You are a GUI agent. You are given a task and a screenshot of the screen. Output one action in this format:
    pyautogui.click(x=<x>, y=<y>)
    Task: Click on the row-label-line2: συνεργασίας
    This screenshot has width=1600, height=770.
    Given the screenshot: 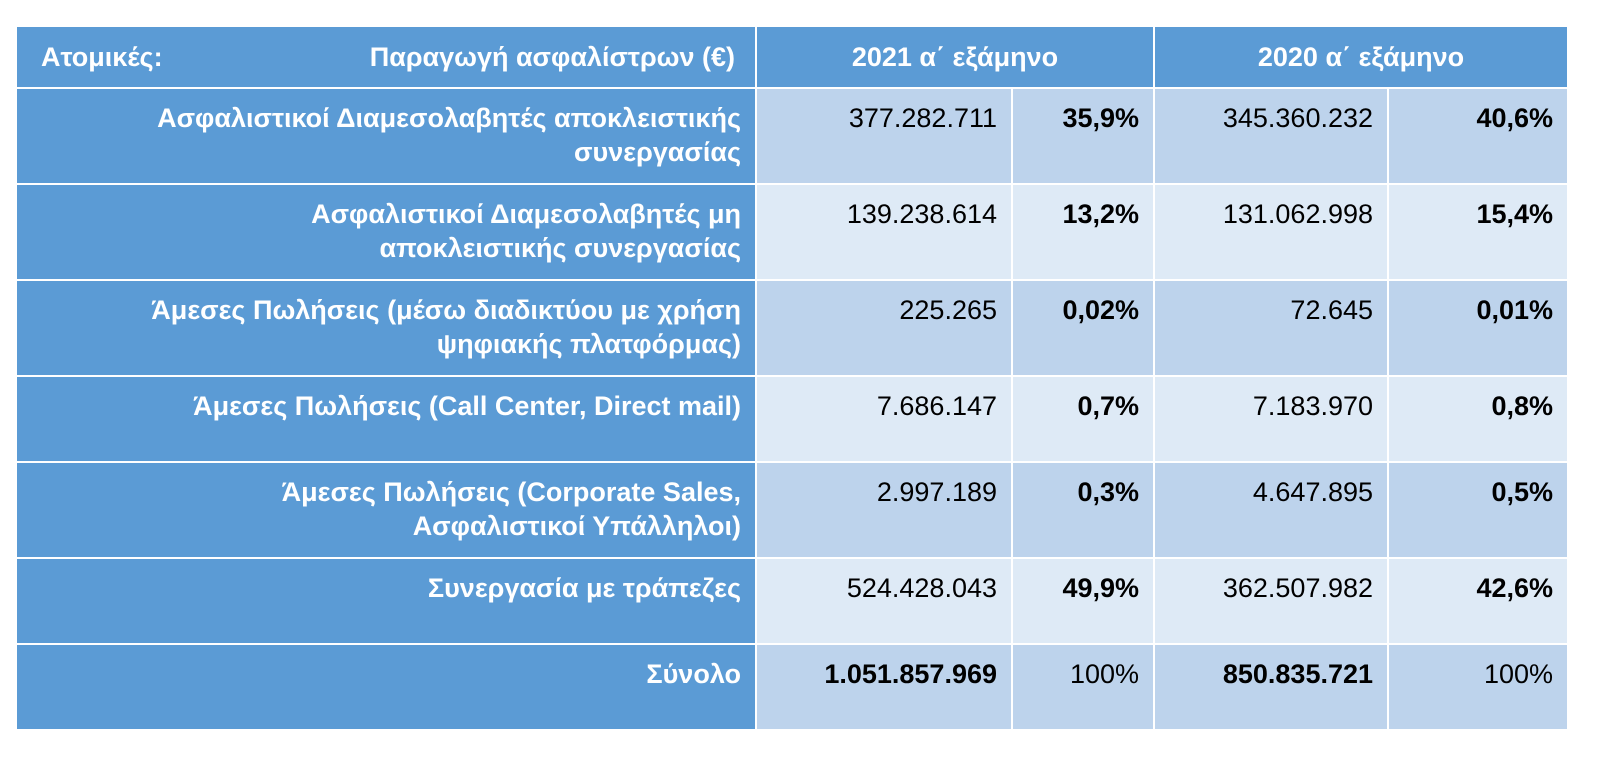 What is the action you would take?
    pyautogui.click(x=657, y=152)
    